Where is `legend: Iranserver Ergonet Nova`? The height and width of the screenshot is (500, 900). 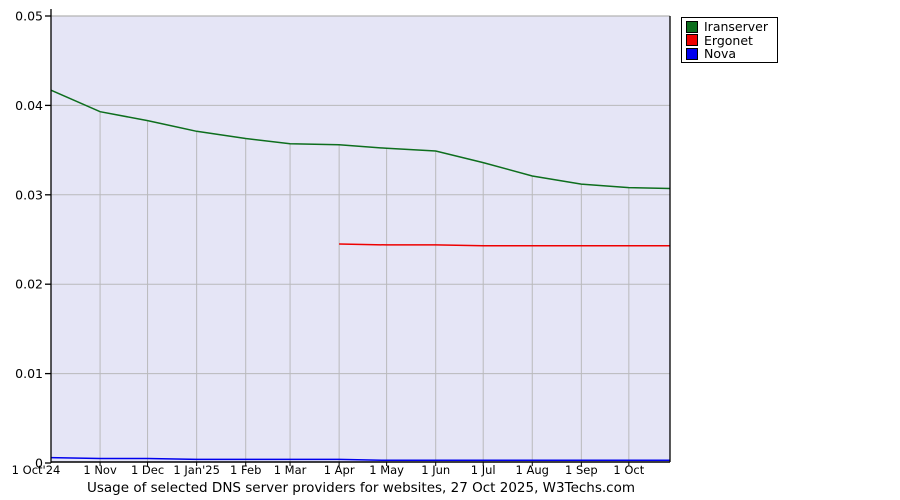 legend: Iranserver Ergonet Nova is located at coordinates (729, 40).